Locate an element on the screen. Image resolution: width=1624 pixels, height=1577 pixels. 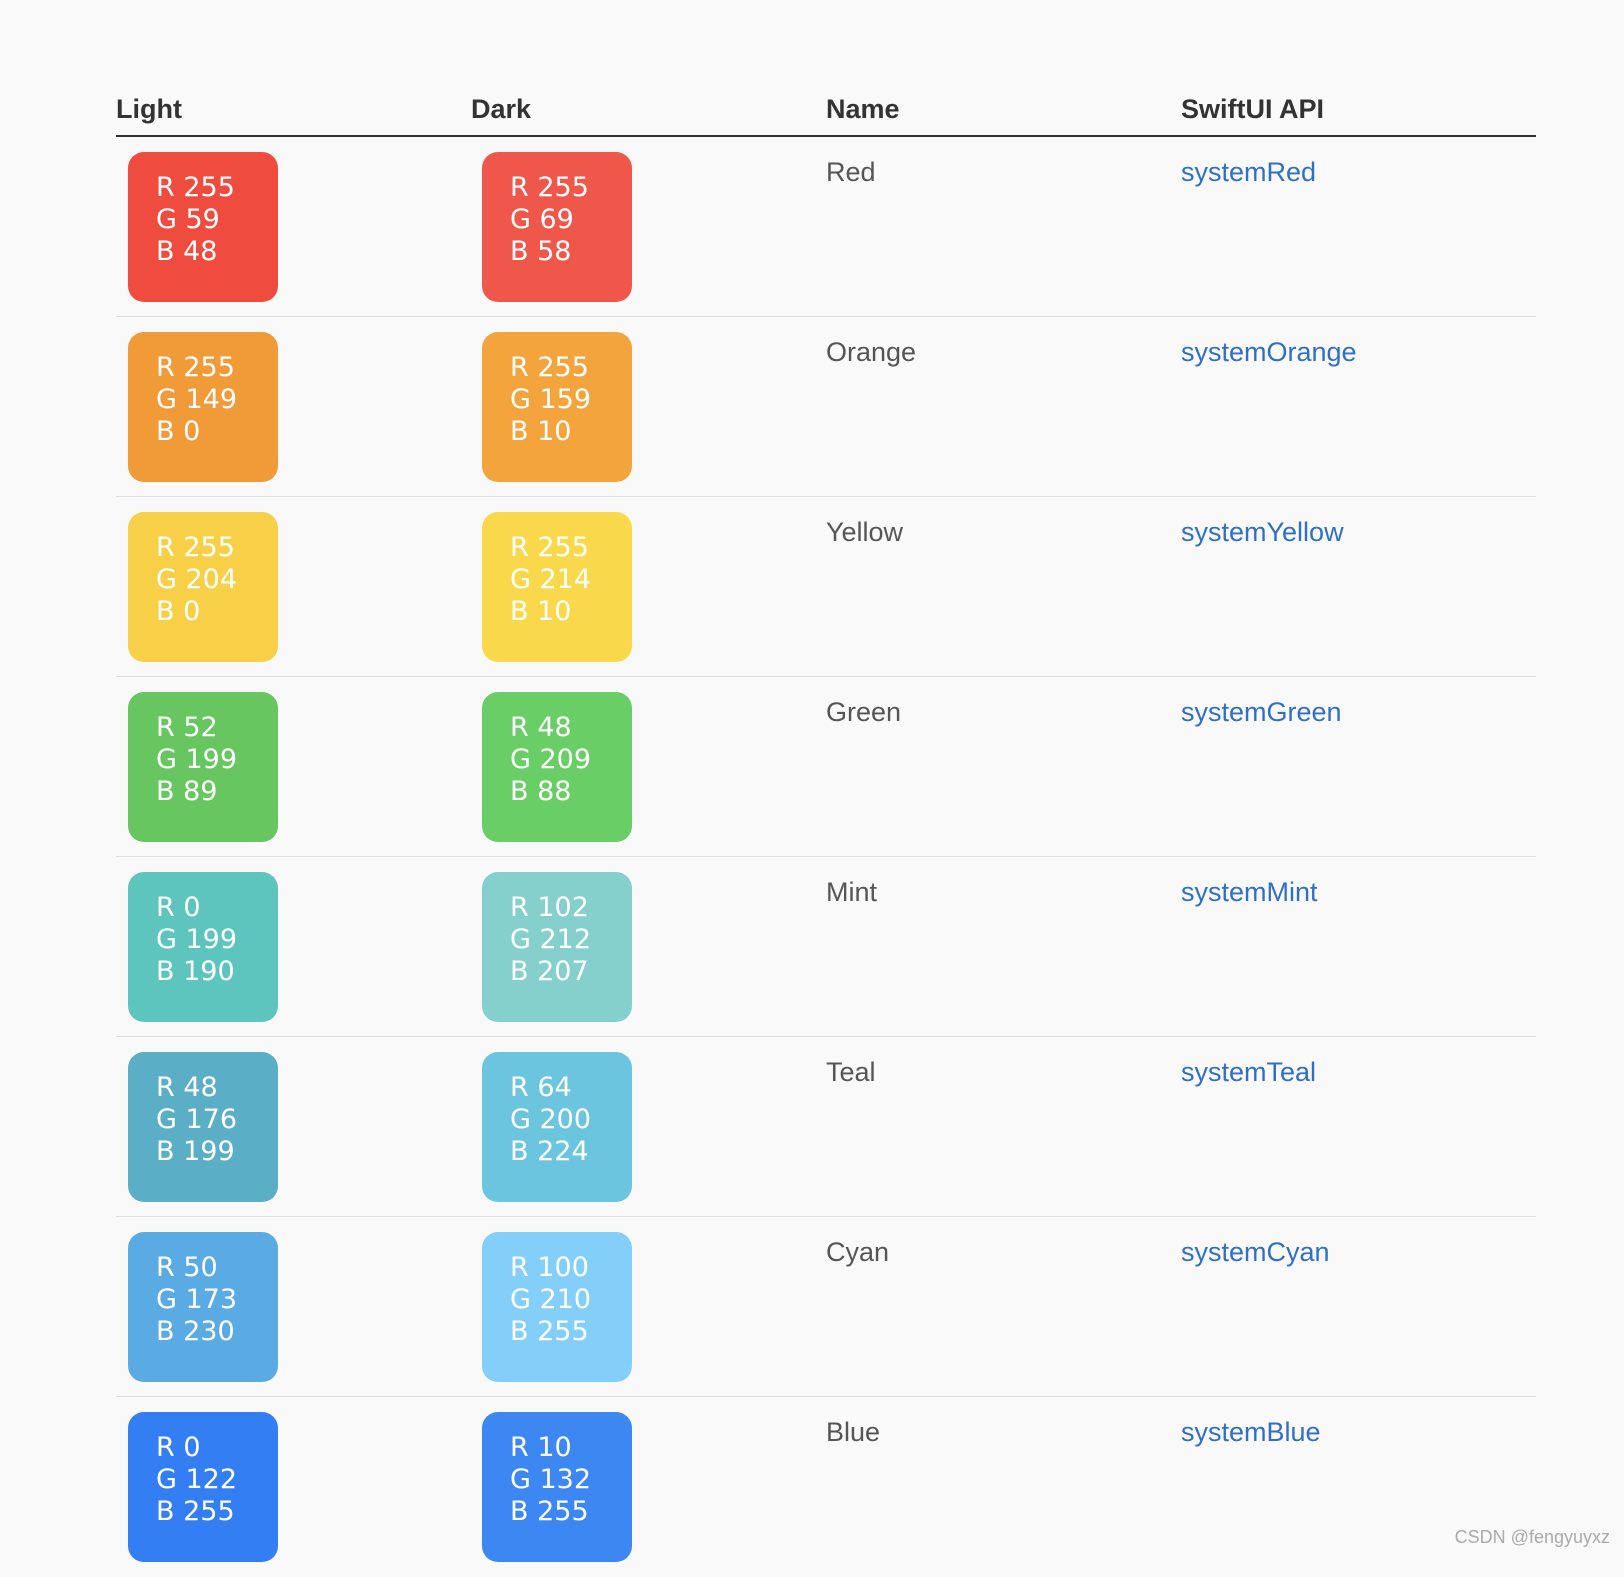
green-value: G 173 is located at coordinates (197, 1299).